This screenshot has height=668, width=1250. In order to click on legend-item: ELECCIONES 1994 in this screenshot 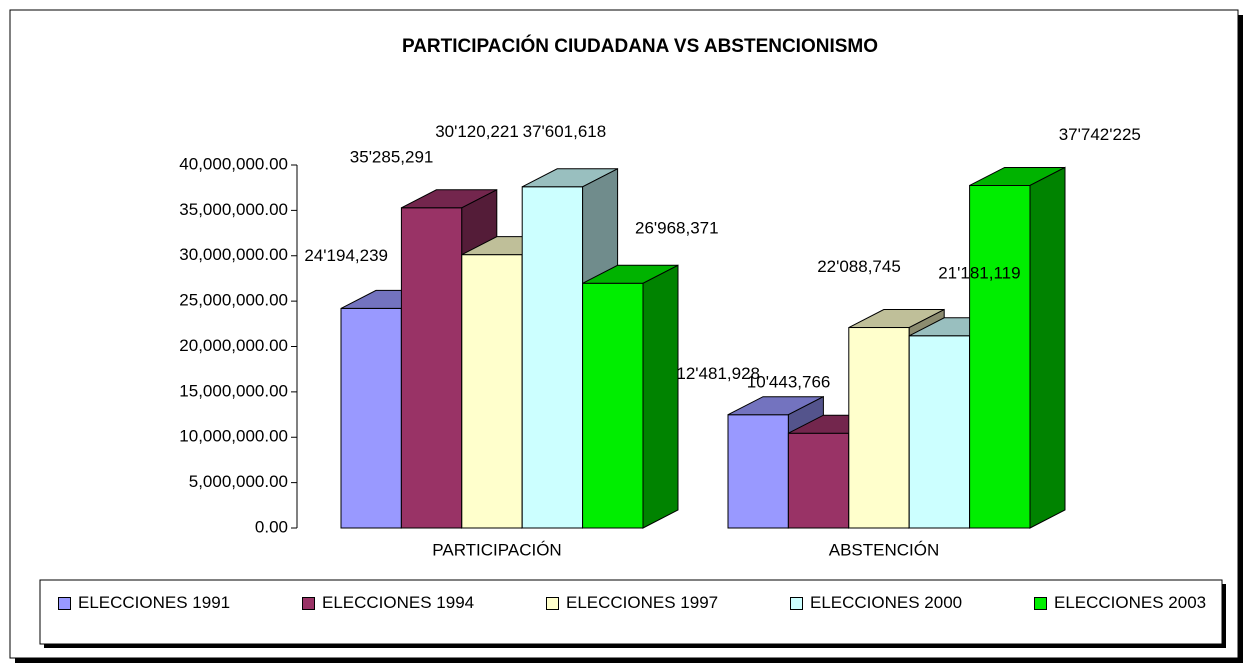, I will do `click(392, 603)`.